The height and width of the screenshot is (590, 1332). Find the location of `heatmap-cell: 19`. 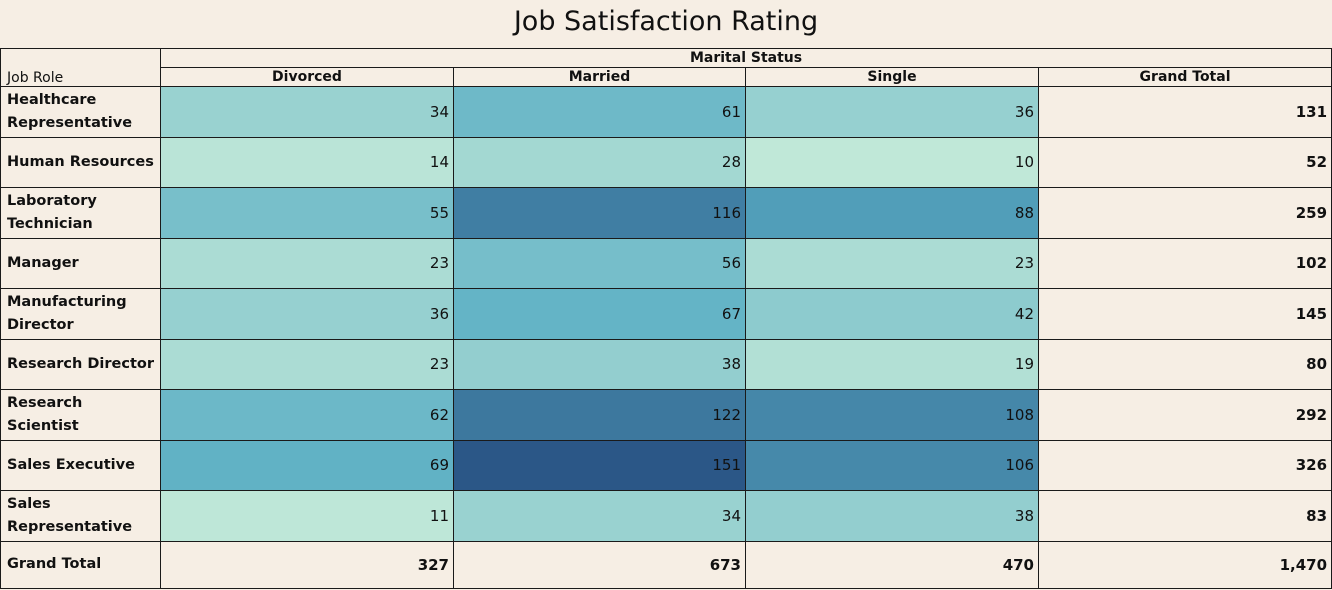

heatmap-cell: 19 is located at coordinates (892, 364).